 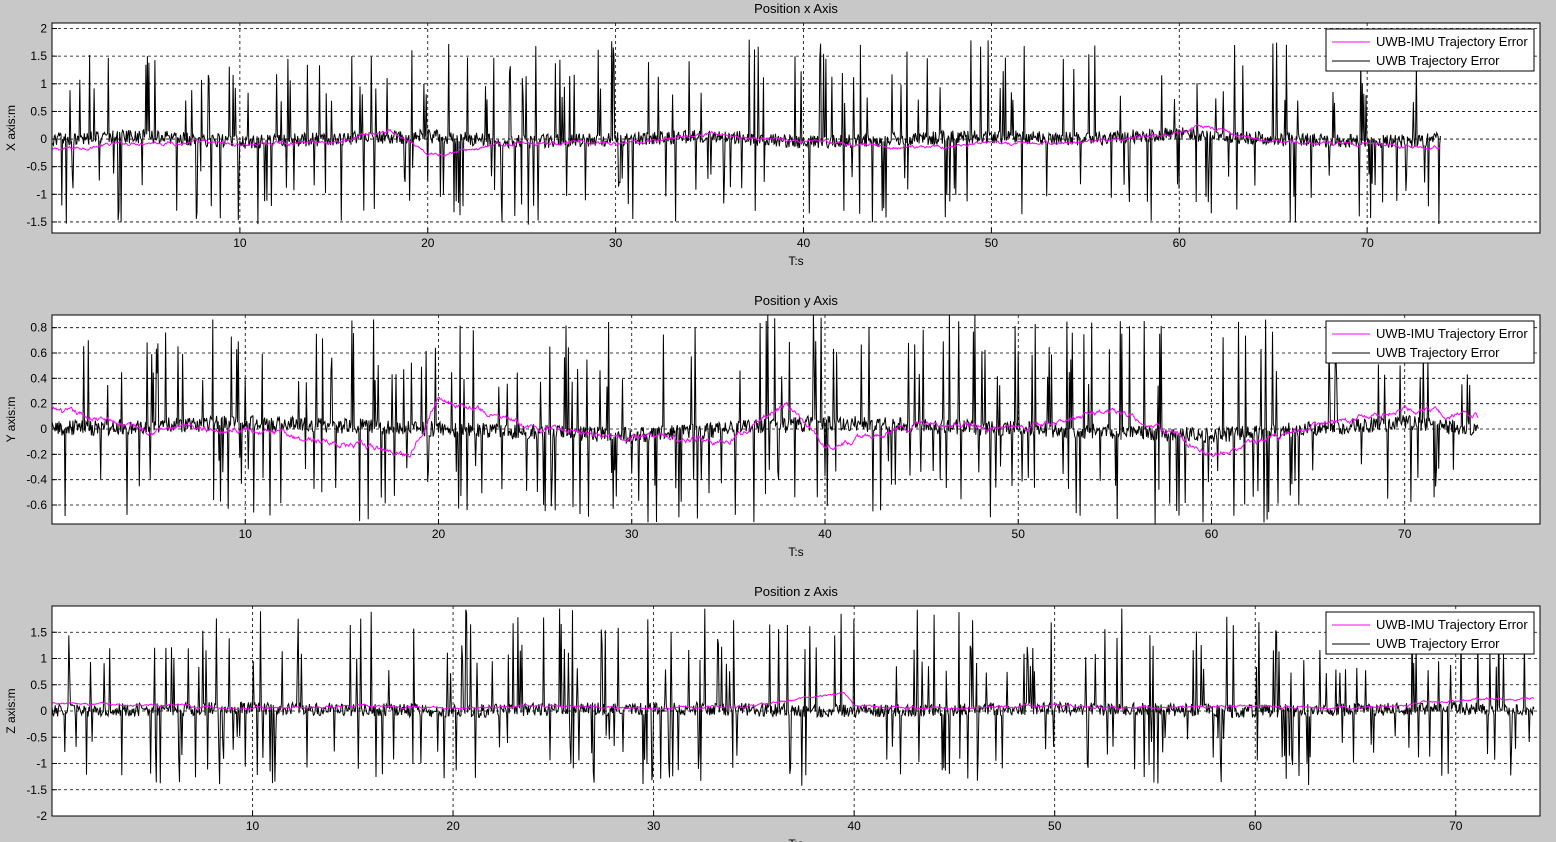 I want to click on y-tick-label: 0.2, so click(x=38, y=404).